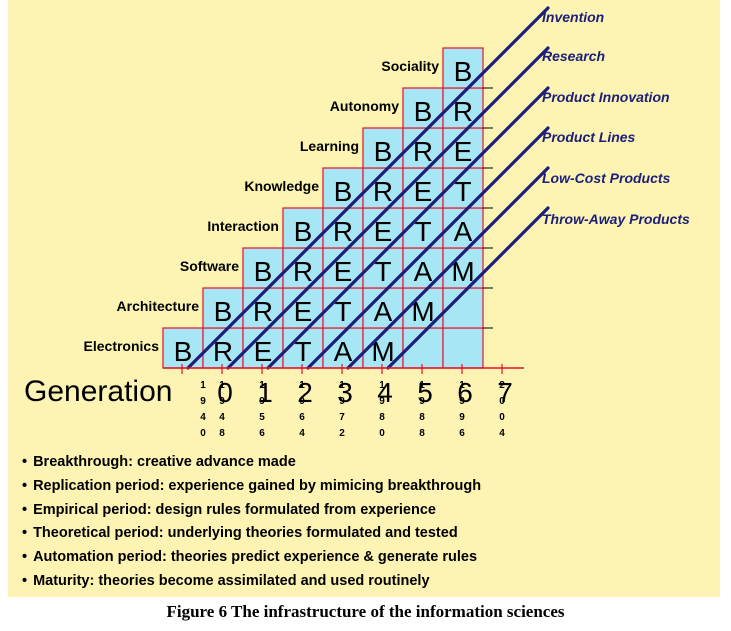  What do you see at coordinates (305, 392) in the screenshot?
I see `generation-number: 2` at bounding box center [305, 392].